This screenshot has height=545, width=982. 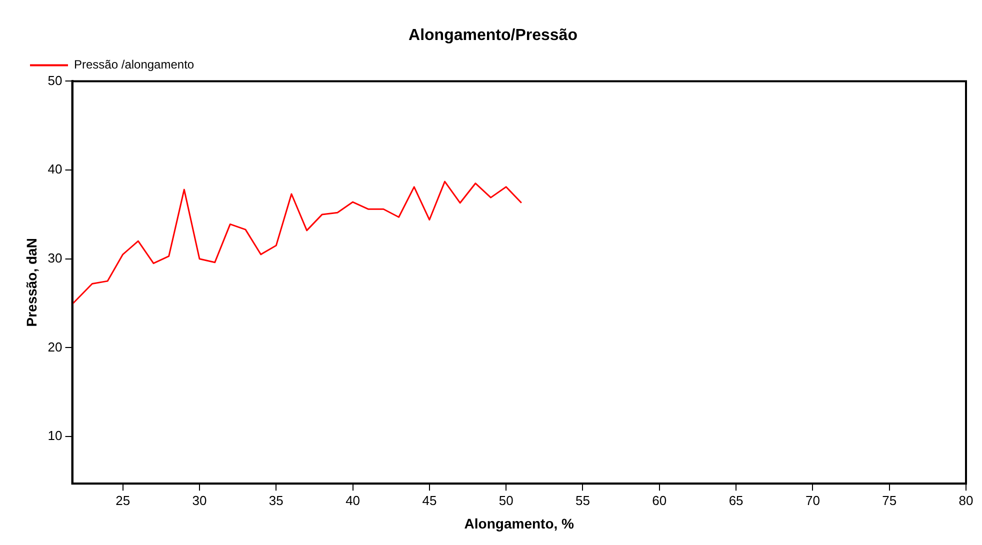 I want to click on x-tick-label: 80, so click(x=966, y=500).